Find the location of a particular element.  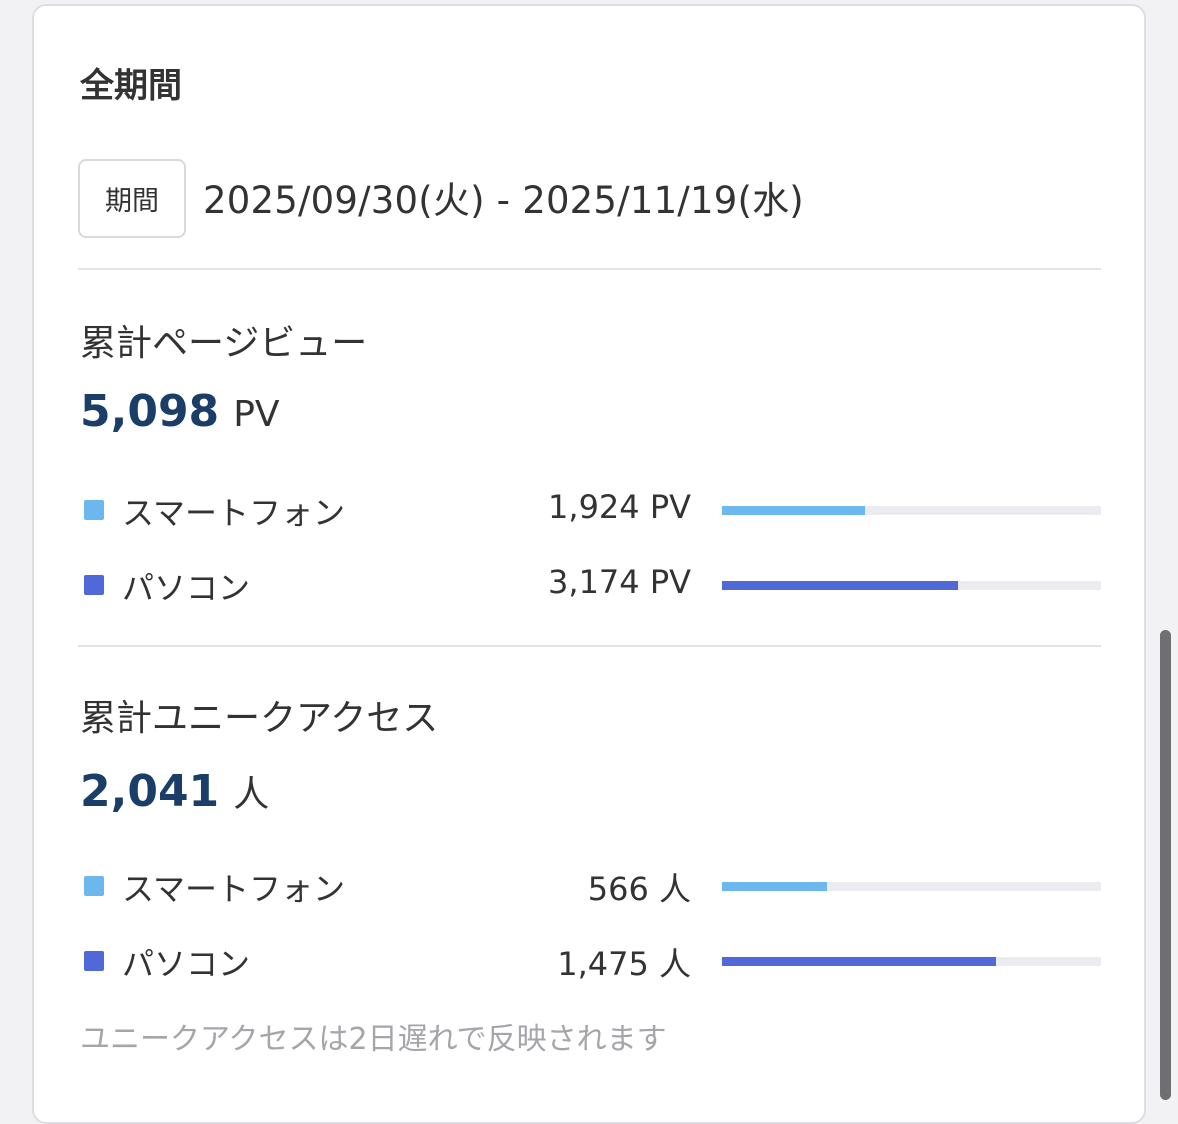

unique-total-unit: 人 is located at coordinates (251, 794).